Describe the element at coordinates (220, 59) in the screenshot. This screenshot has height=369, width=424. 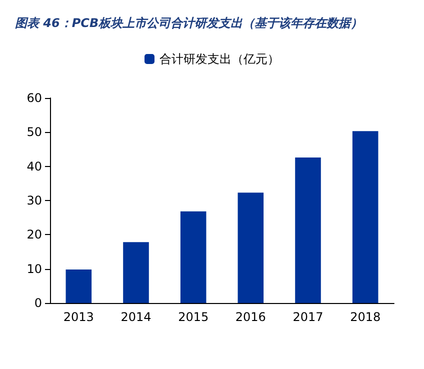
I see `legend-label: 合计研发支出（亿元）` at that location.